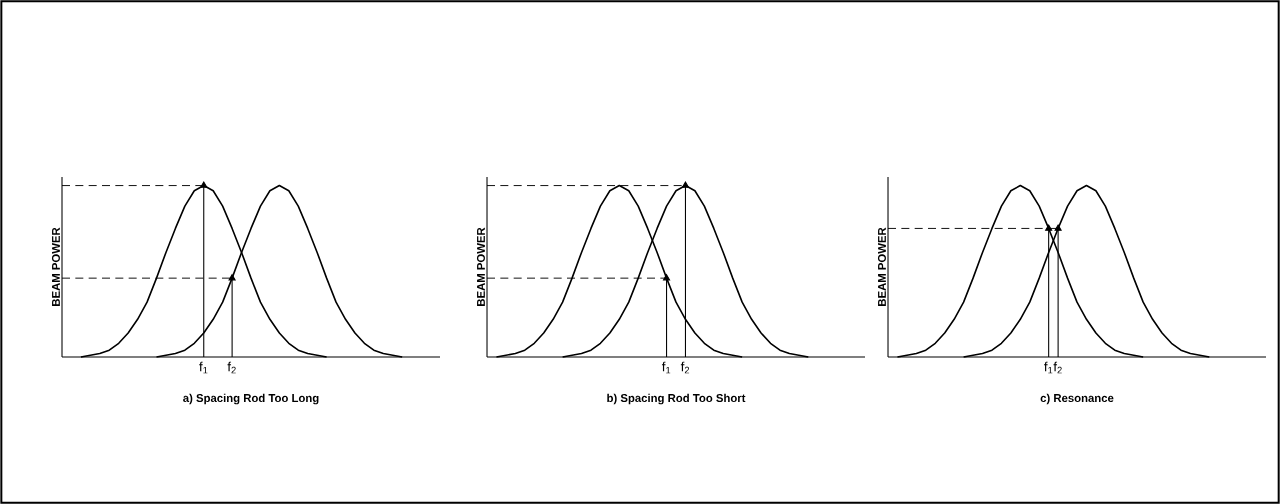  Describe the element at coordinates (1077, 399) in the screenshot. I see `text: c) Resonance` at that location.